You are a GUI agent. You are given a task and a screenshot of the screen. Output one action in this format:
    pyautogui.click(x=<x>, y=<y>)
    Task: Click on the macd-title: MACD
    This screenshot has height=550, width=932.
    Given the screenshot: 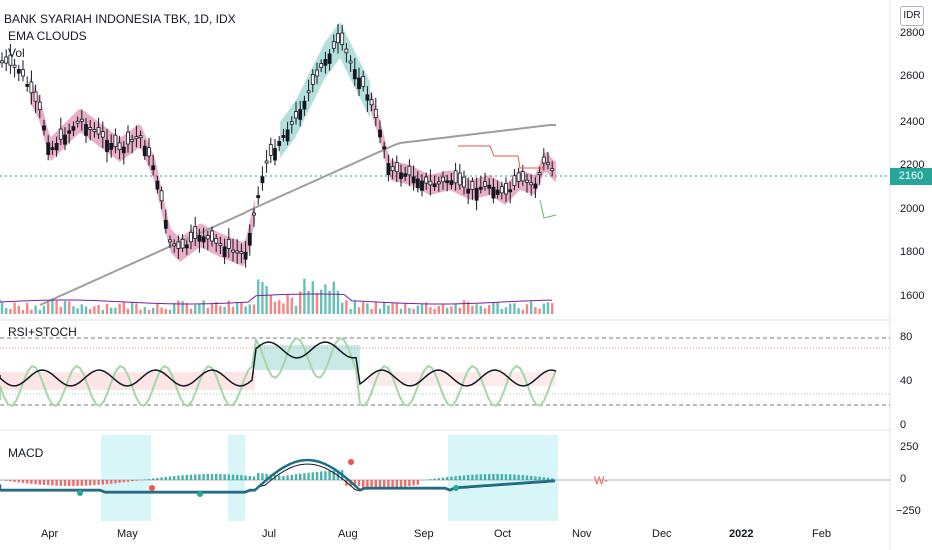 What is the action you would take?
    pyautogui.click(x=26, y=453)
    